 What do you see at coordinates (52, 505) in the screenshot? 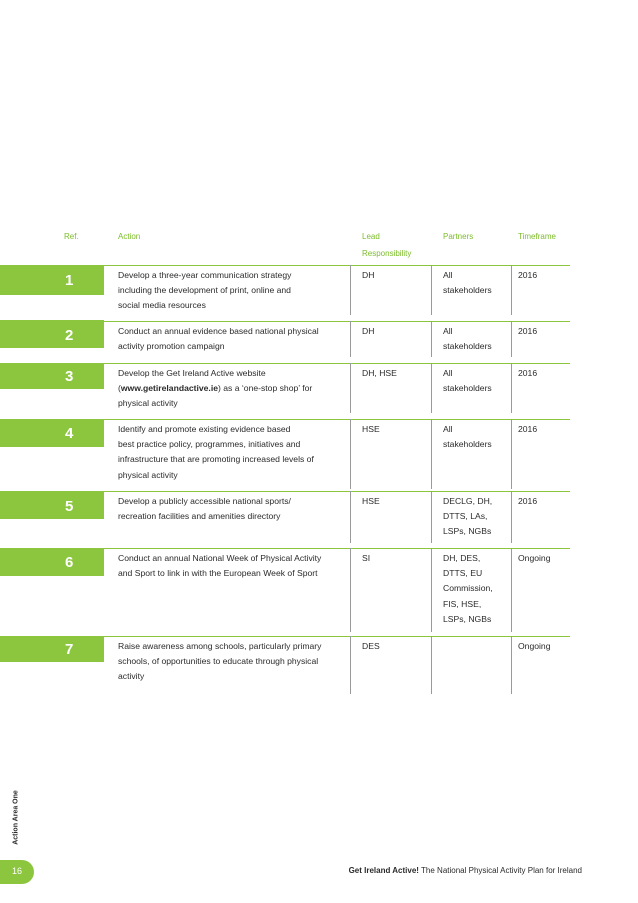
I see `ref-badge: 5` at bounding box center [52, 505].